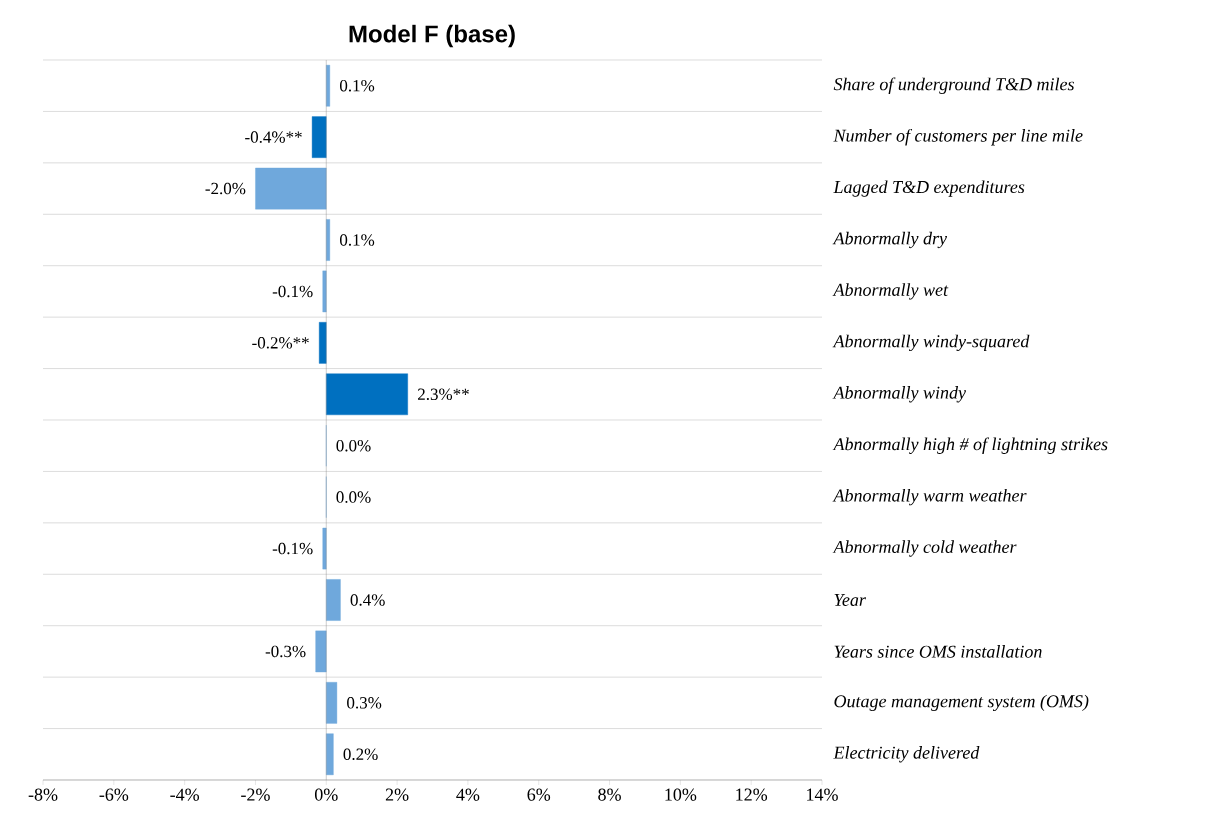  What do you see at coordinates (890, 291) in the screenshot?
I see `y-tick-label: Abnormally wet` at bounding box center [890, 291].